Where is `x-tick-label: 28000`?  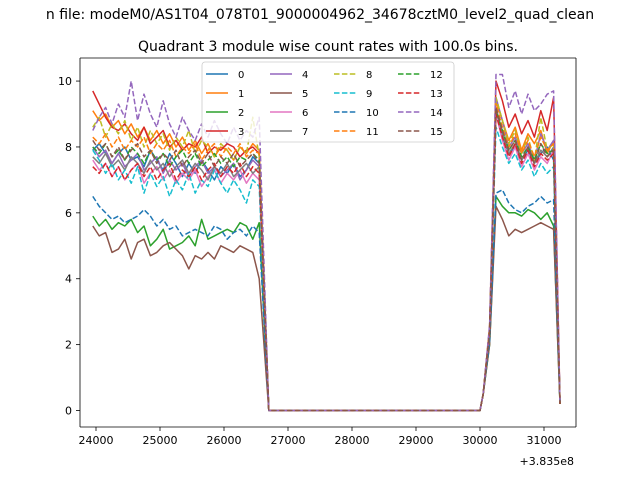
x-tick-label: 28000 is located at coordinates (352, 440).